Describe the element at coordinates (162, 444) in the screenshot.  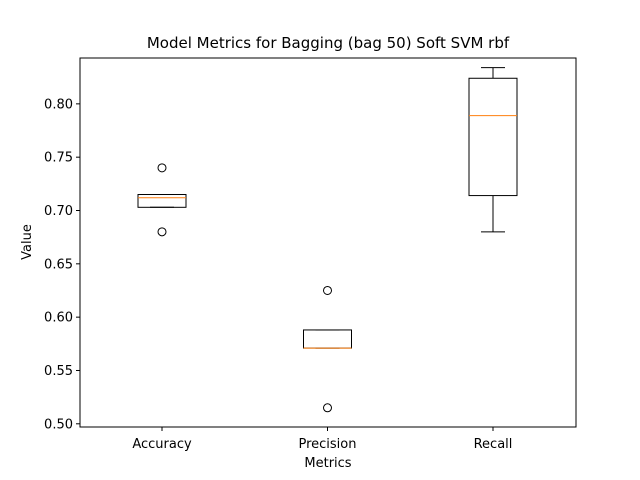
I see `x-tick-label: Accuracy` at that location.